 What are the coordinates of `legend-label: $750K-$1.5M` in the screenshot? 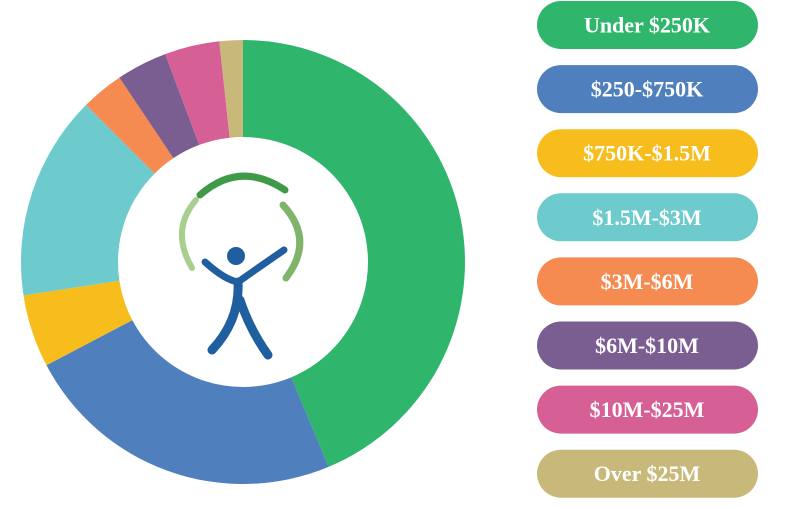 It's located at (647, 153).